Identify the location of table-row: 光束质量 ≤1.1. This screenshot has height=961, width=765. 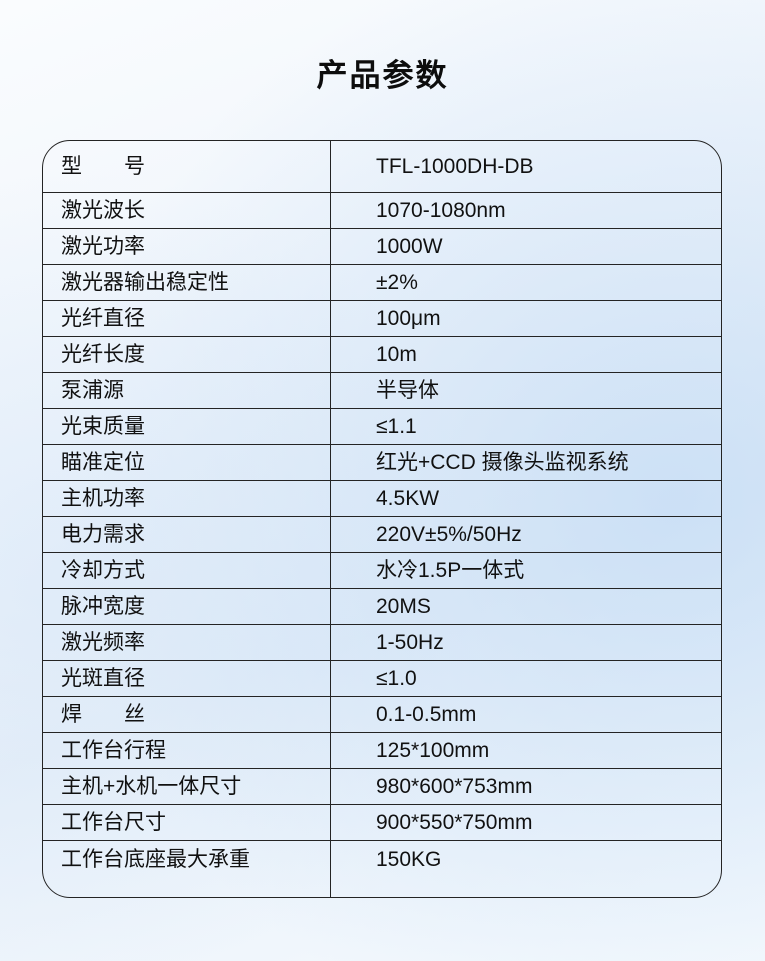
(382, 427).